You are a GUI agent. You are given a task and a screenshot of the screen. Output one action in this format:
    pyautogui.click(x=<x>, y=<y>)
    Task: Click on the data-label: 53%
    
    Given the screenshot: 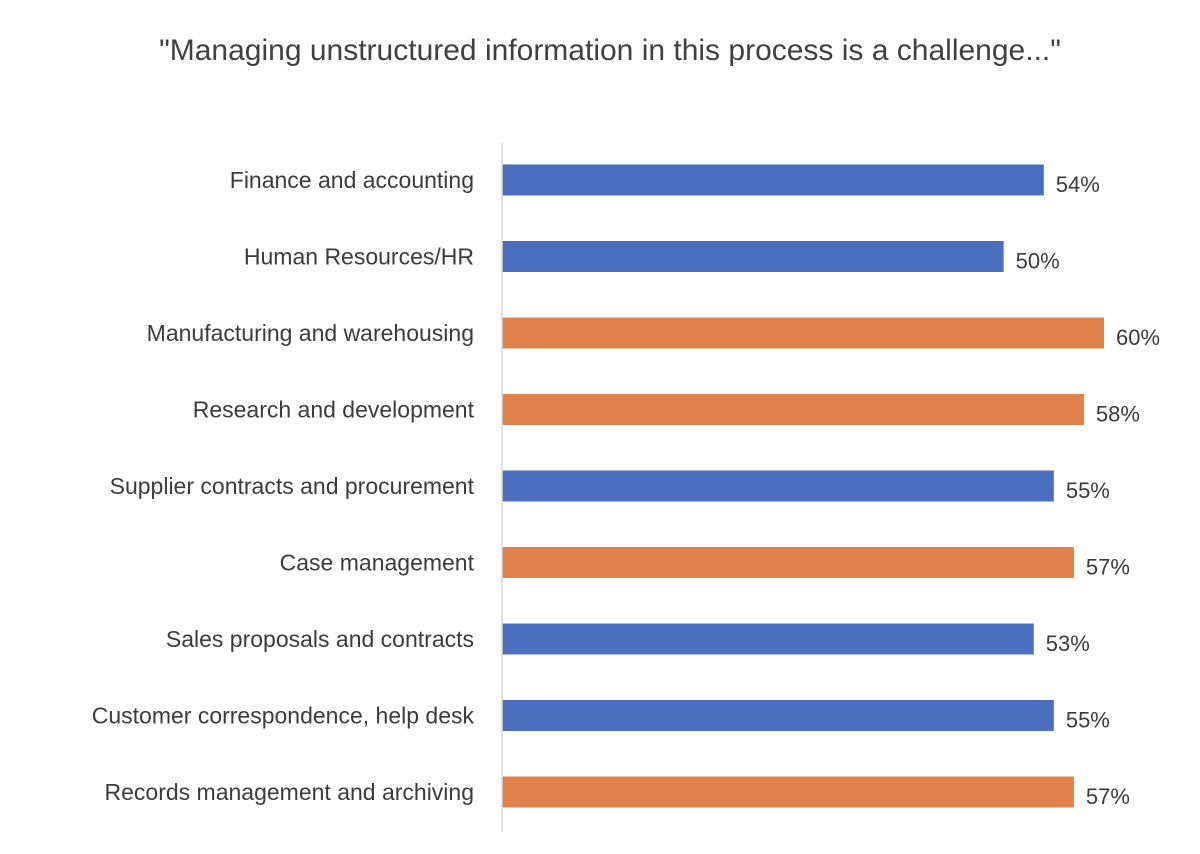 What is the action you would take?
    pyautogui.click(x=1068, y=643)
    